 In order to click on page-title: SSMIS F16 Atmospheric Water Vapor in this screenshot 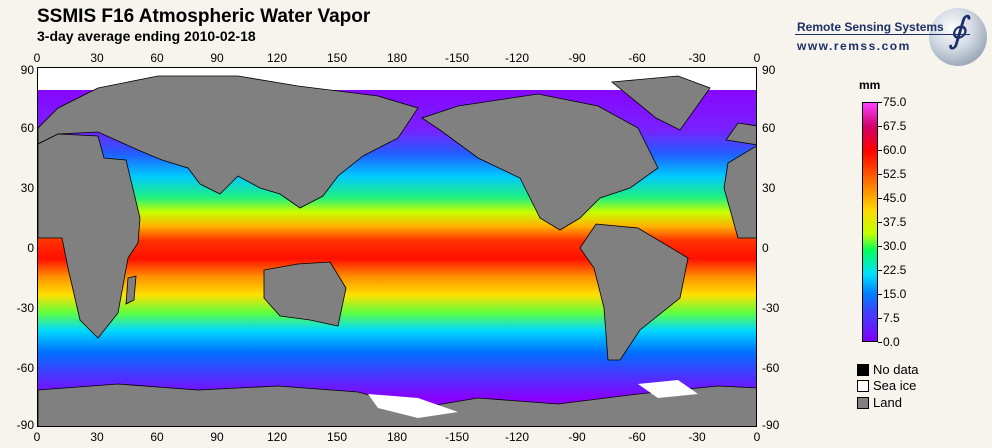, I will do `click(204, 16)`.